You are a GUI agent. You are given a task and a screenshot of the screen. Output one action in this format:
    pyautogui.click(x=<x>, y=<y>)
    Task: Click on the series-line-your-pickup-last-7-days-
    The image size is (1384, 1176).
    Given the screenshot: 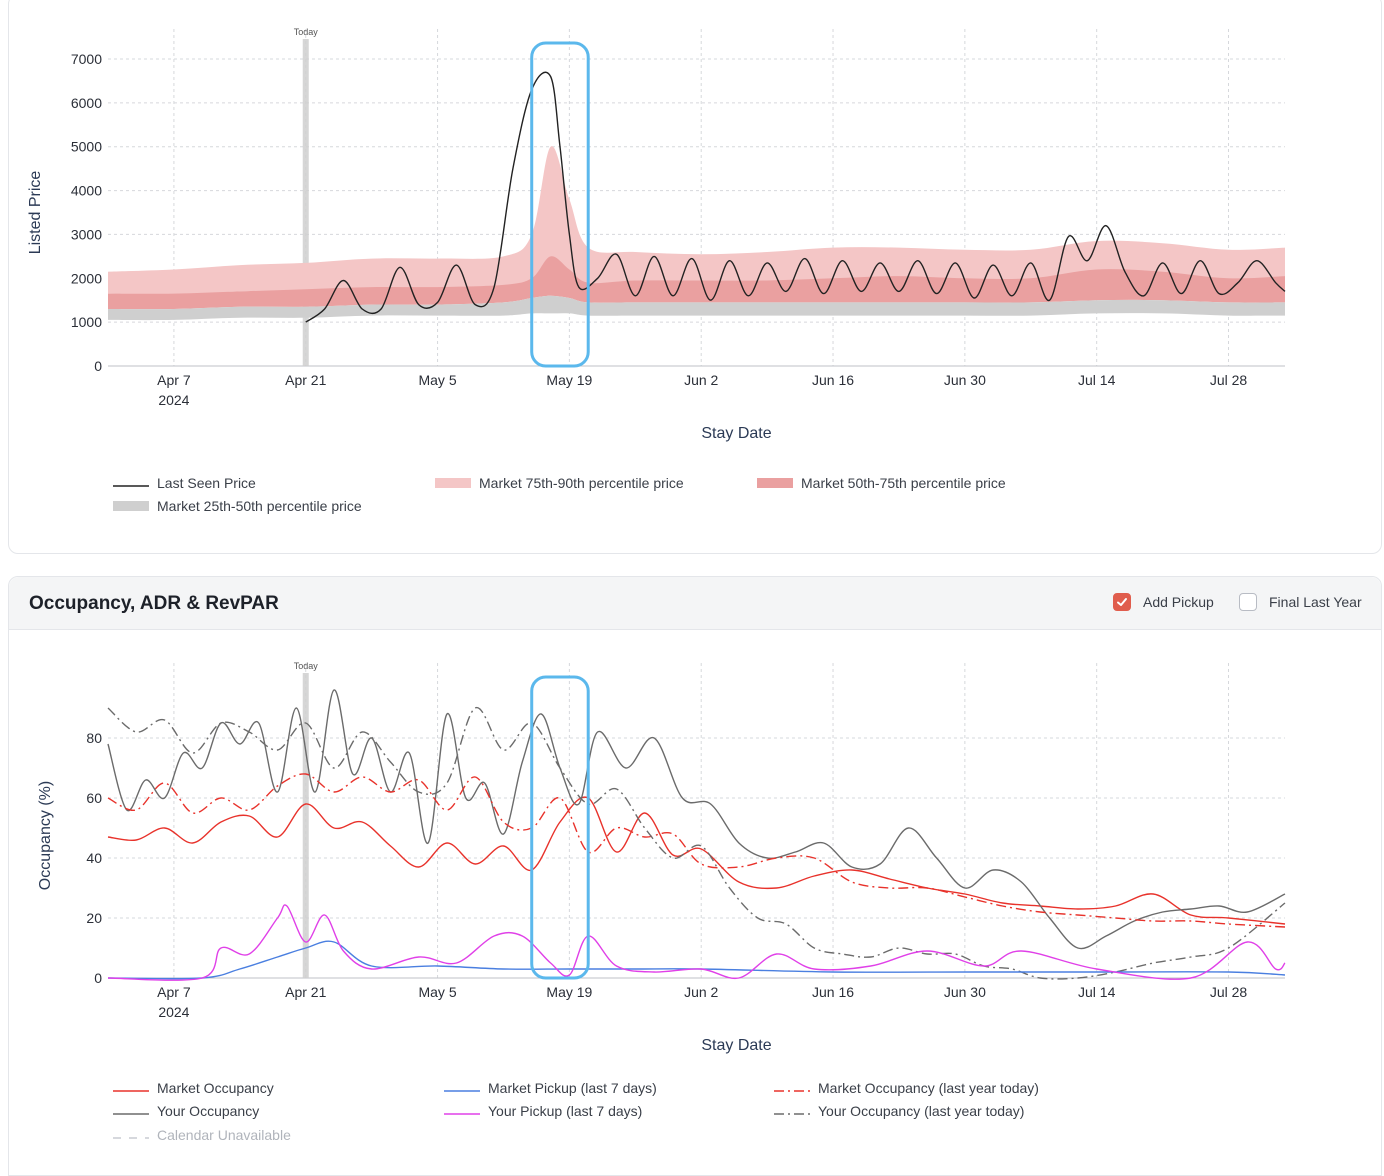 What is the action you would take?
    pyautogui.click(x=696, y=942)
    